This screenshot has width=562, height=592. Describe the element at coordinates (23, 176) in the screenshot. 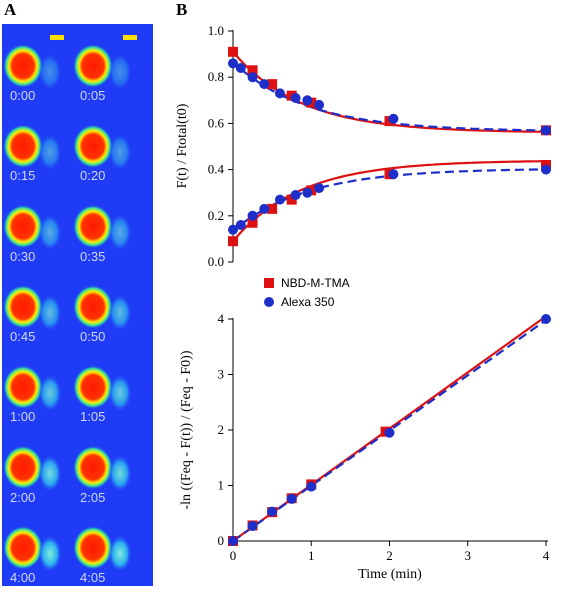

I see `time-label: 0:15` at that location.